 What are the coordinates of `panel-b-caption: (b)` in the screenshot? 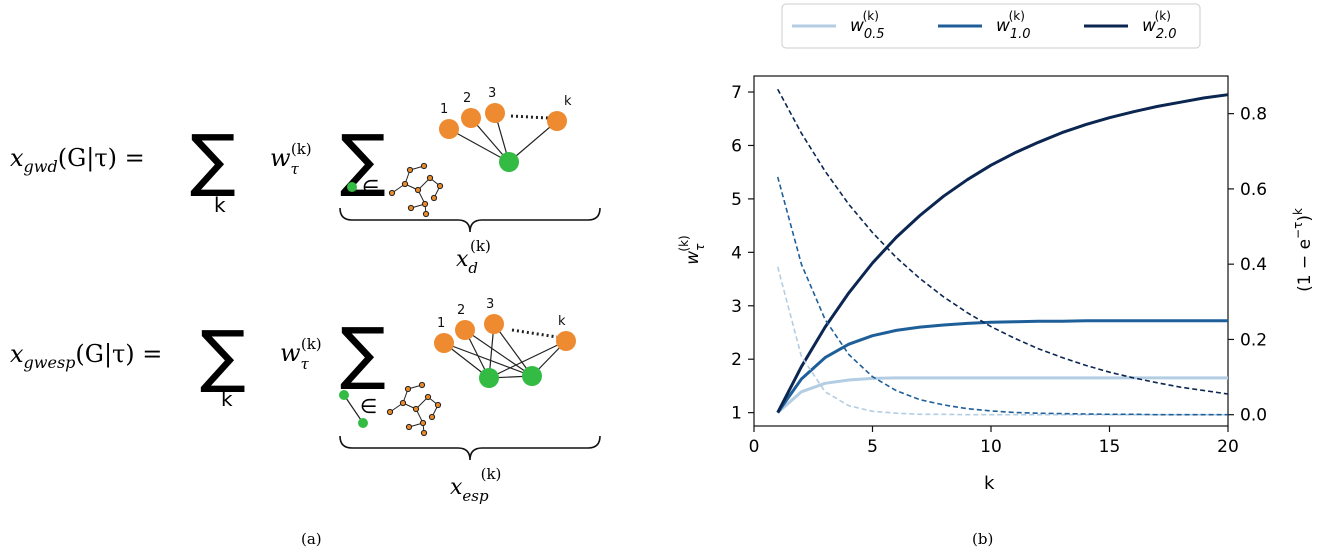 It's located at (982, 539).